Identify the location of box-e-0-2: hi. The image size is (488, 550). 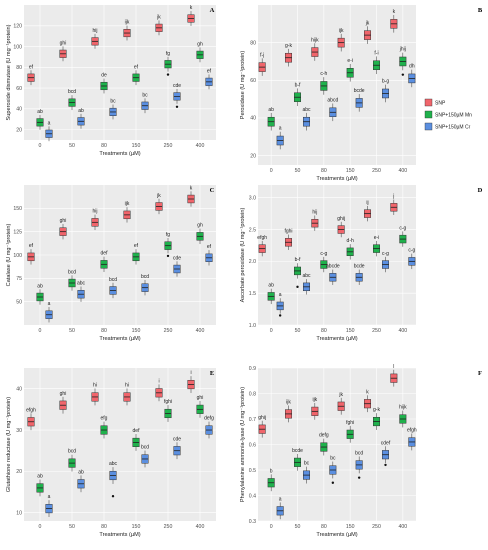
(95, 394).